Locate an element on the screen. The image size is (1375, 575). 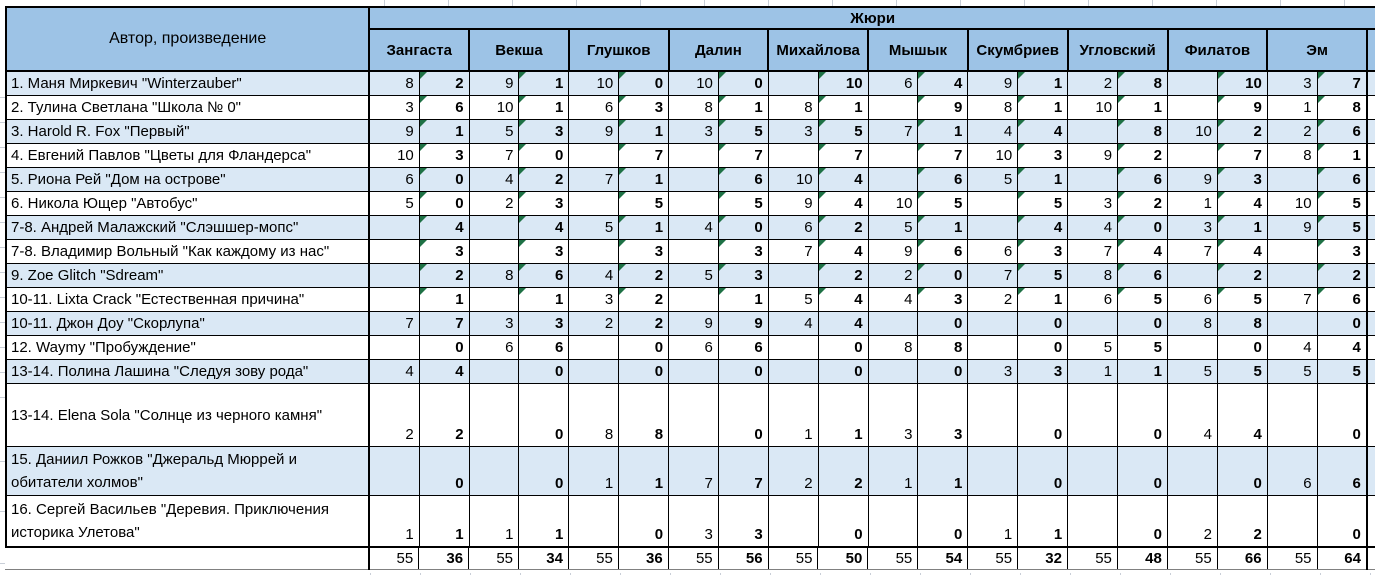
jury-header-7: Скумбриев is located at coordinates (1017, 50).